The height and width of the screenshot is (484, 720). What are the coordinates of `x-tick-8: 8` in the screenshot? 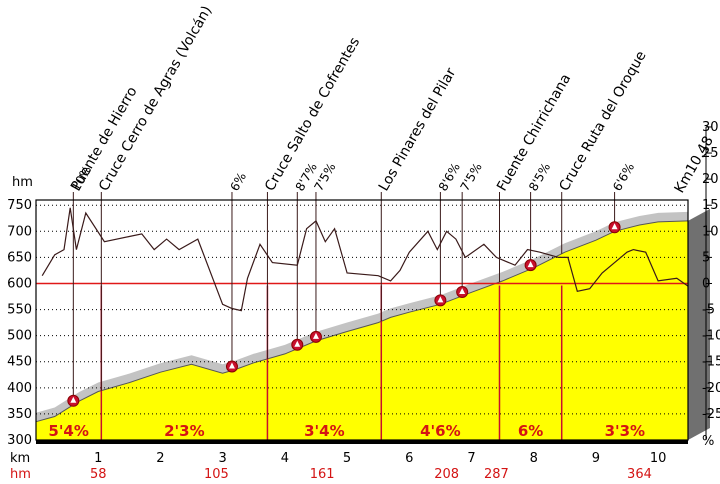 It's located at (534, 458).